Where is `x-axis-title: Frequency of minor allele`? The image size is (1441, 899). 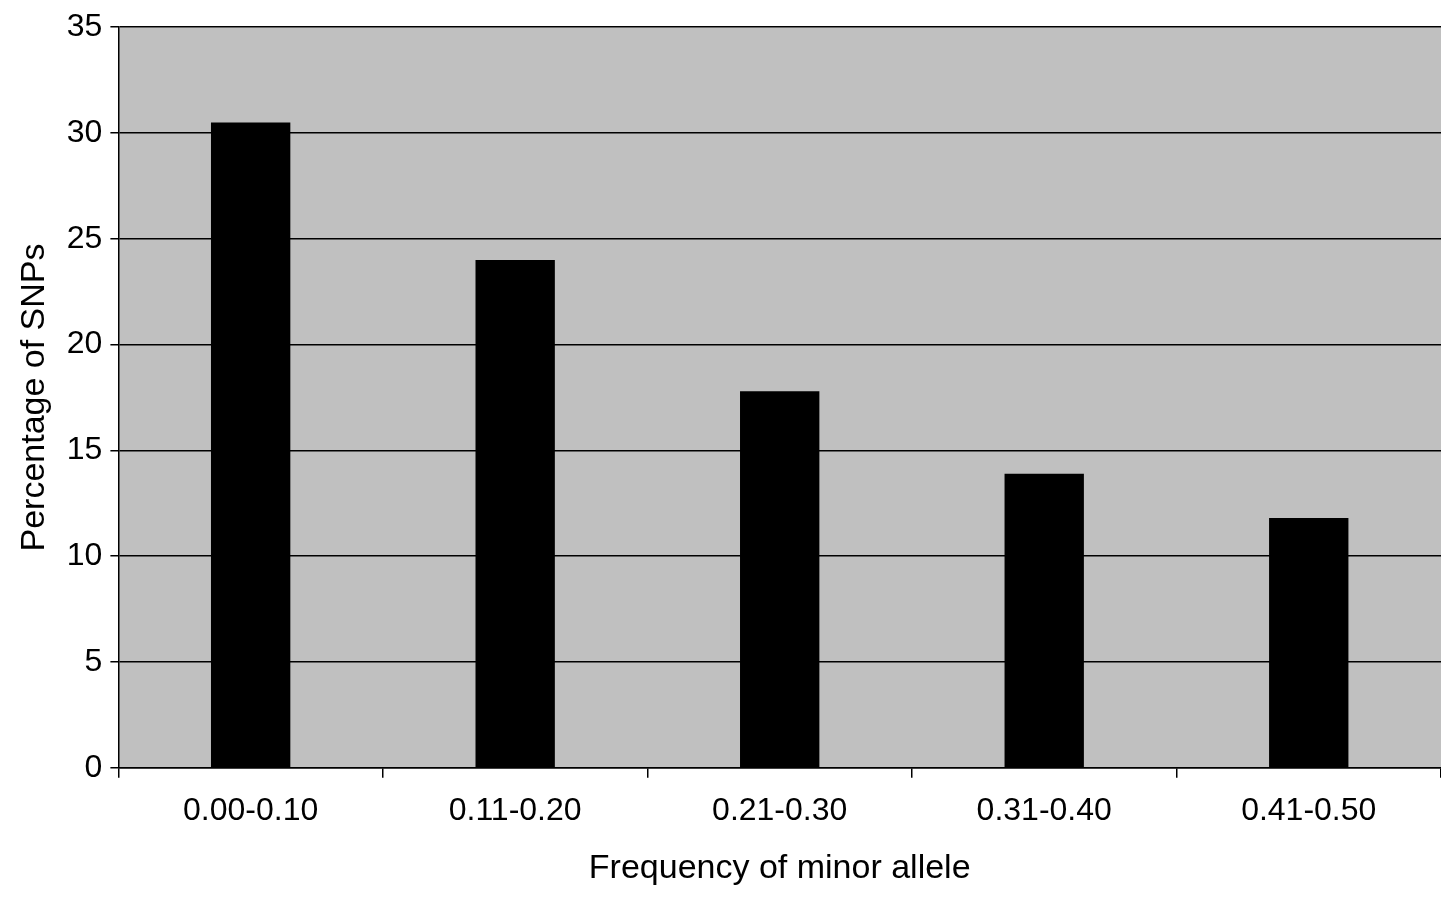
x-axis-title: Frequency of minor allele is located at coordinates (779, 865).